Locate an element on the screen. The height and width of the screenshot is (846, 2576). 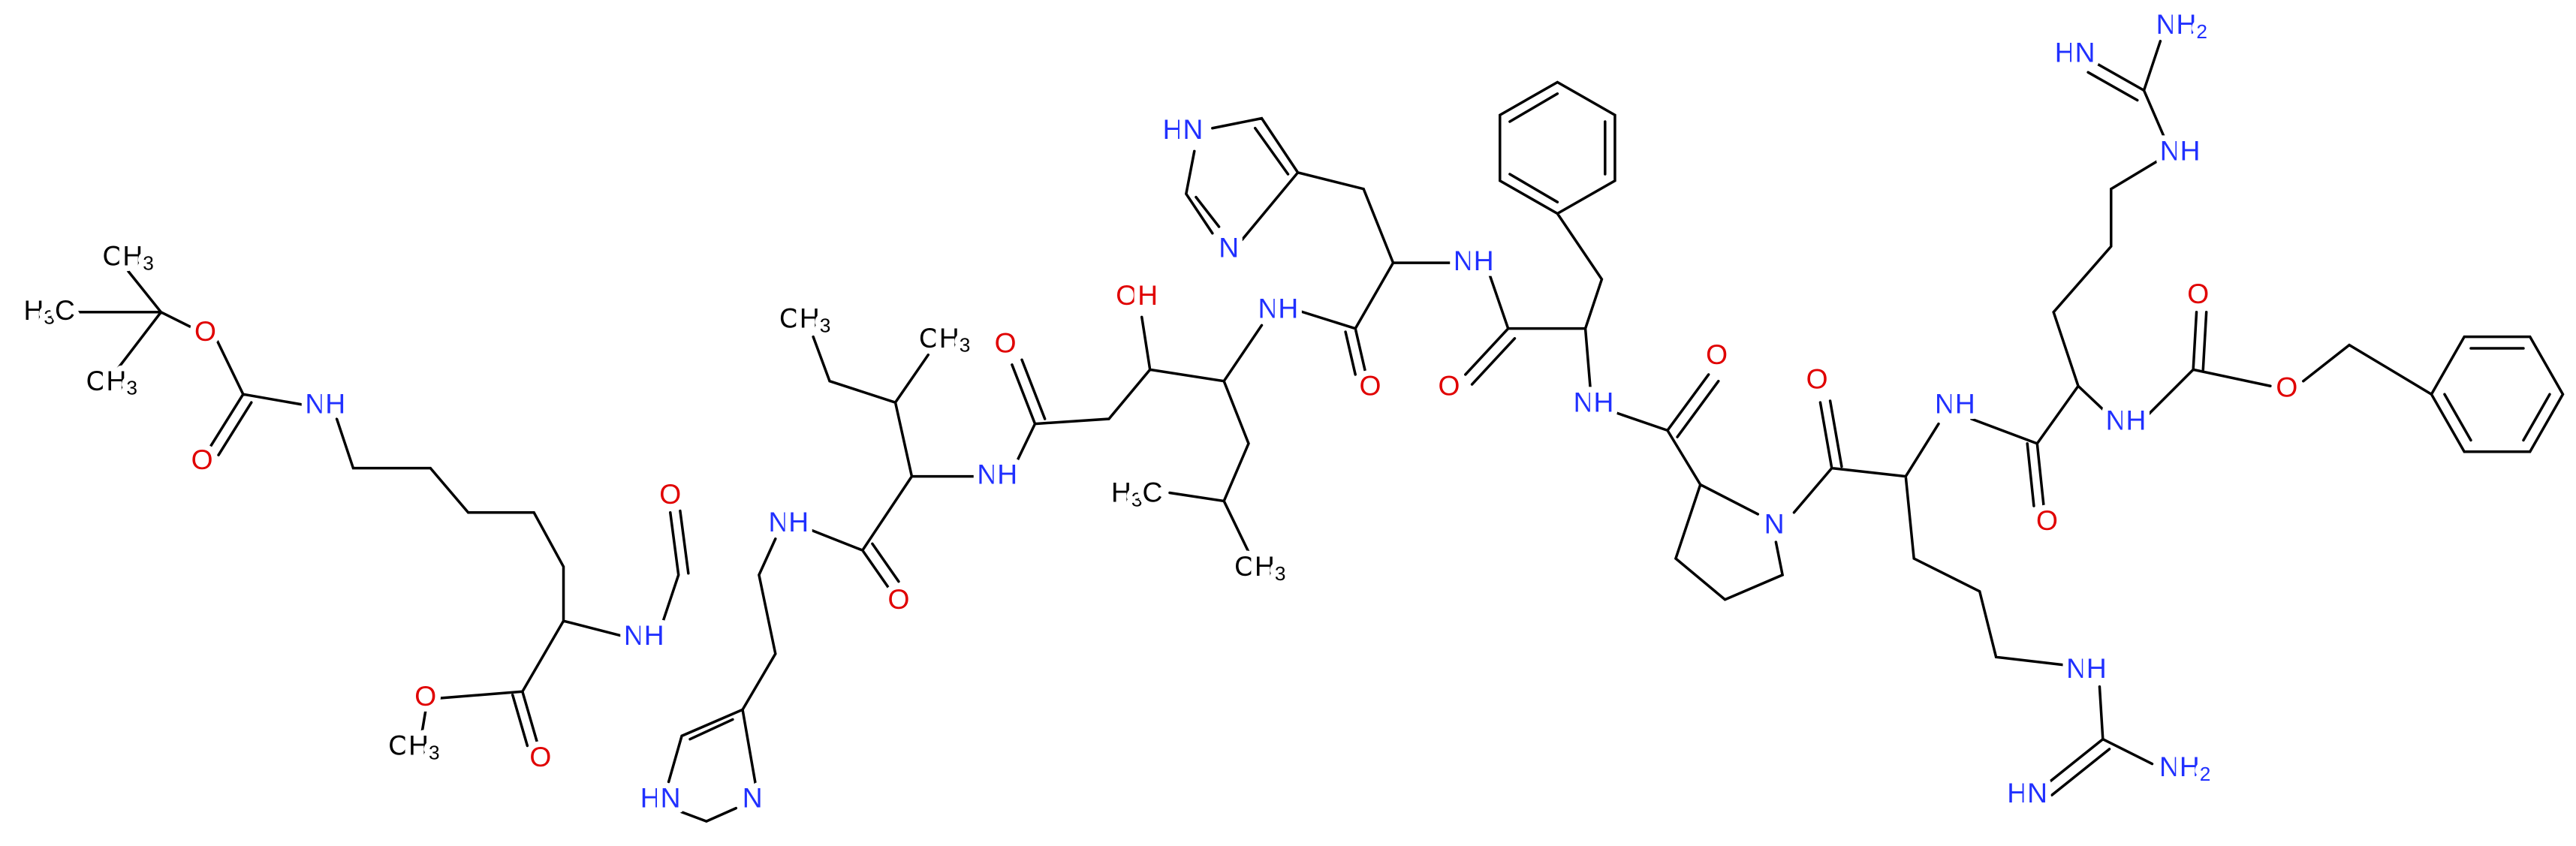
atom-label: OH is located at coordinates (1137, 295).